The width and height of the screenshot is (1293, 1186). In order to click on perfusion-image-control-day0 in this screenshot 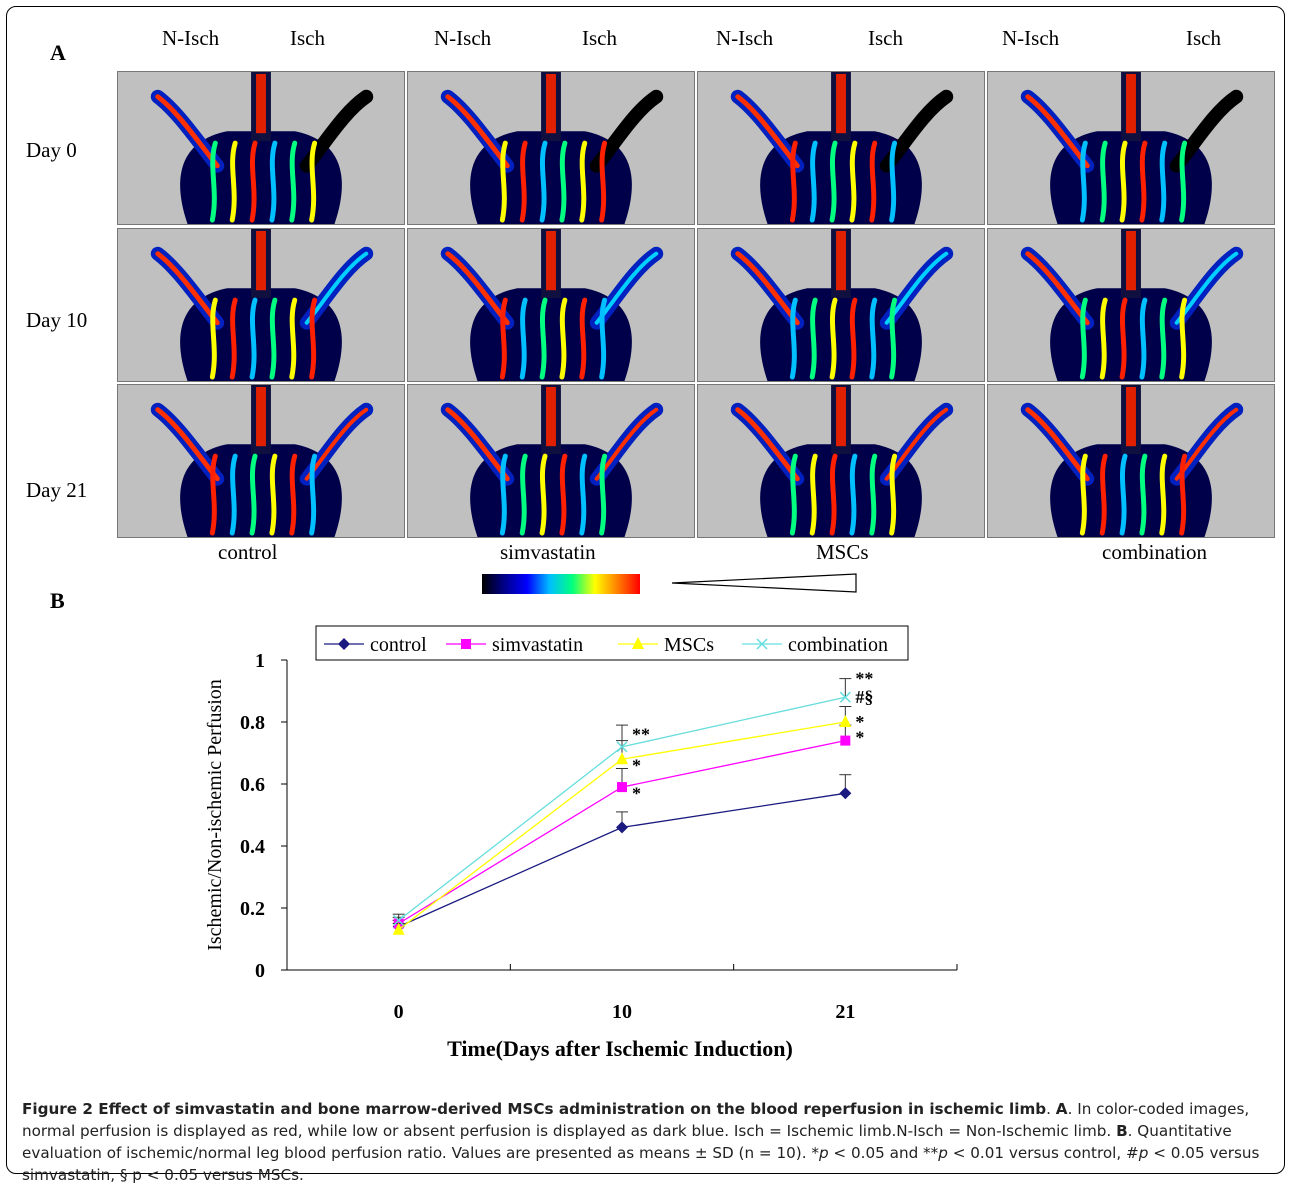, I will do `click(261, 148)`.